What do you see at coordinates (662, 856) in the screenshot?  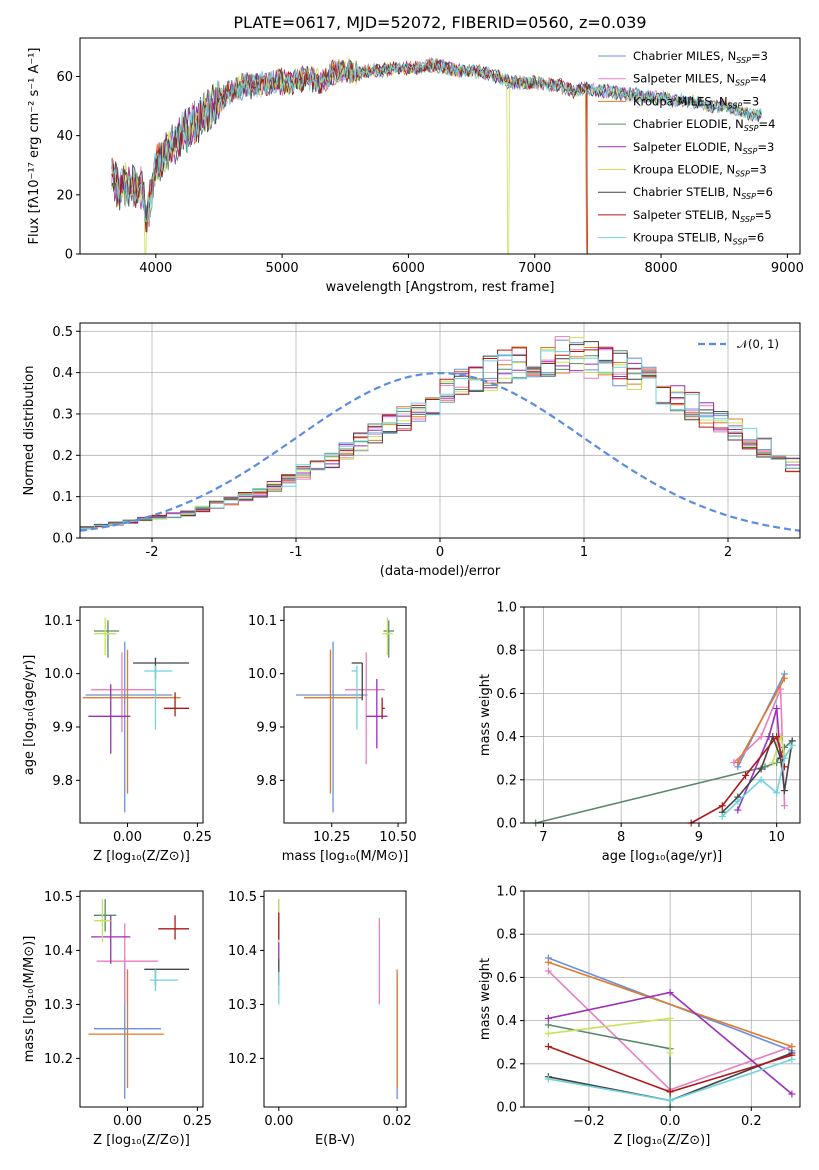 I see `x-axis-label: age [log₁₀(age/yr)]` at bounding box center [662, 856].